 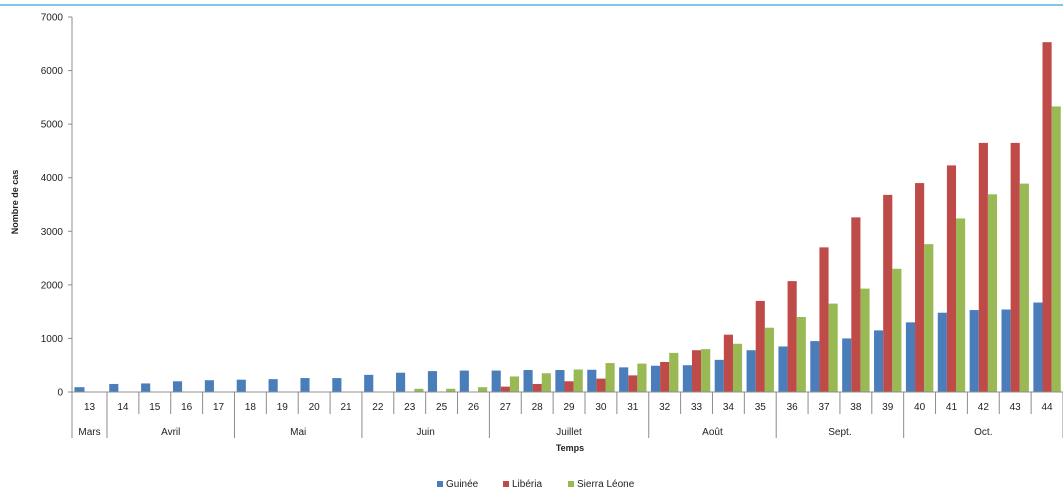 I want to click on x-tick-label: 32, so click(x=665, y=407).